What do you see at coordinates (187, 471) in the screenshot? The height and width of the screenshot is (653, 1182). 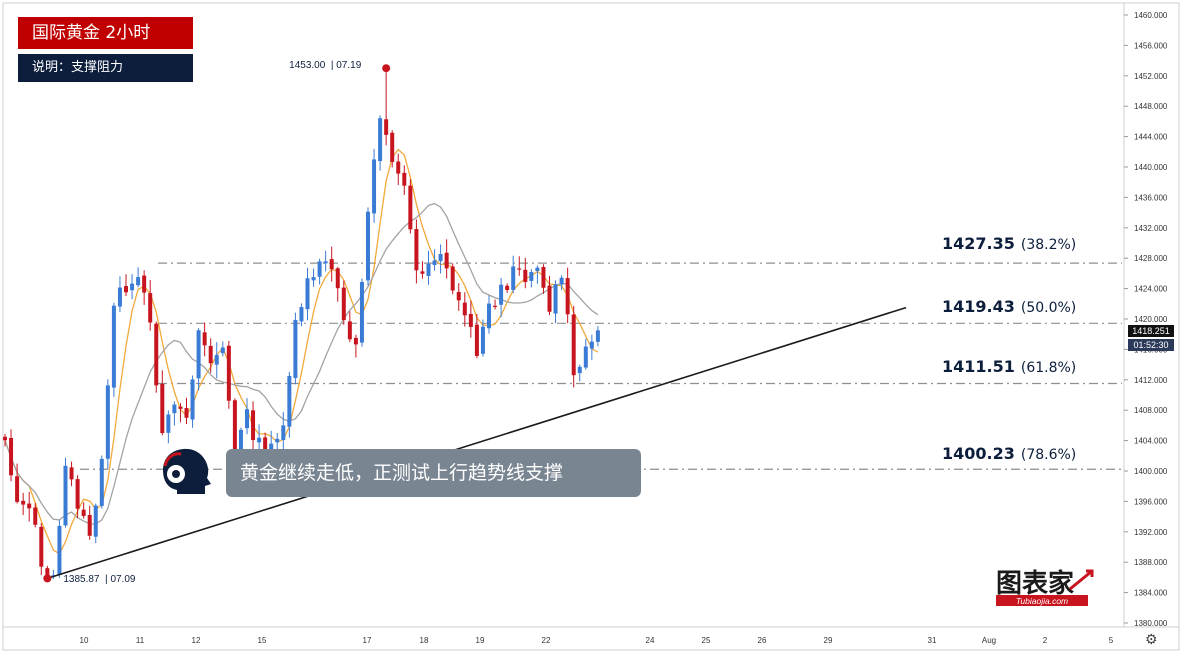 I see `analyst-avatar-icon` at bounding box center [187, 471].